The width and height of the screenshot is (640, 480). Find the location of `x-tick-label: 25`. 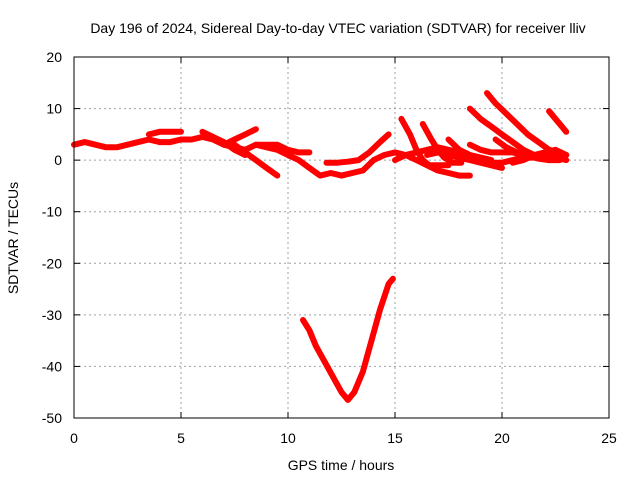

x-tick-label: 25 is located at coordinates (609, 438).